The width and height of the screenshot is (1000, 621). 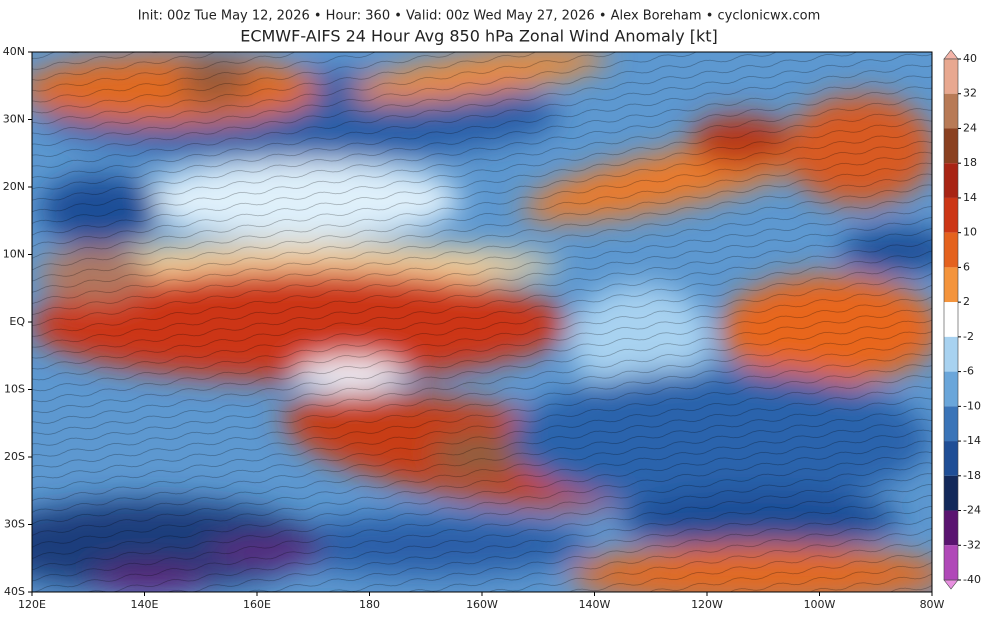 I want to click on colorbar-tick-label: -18, so click(x=972, y=475).